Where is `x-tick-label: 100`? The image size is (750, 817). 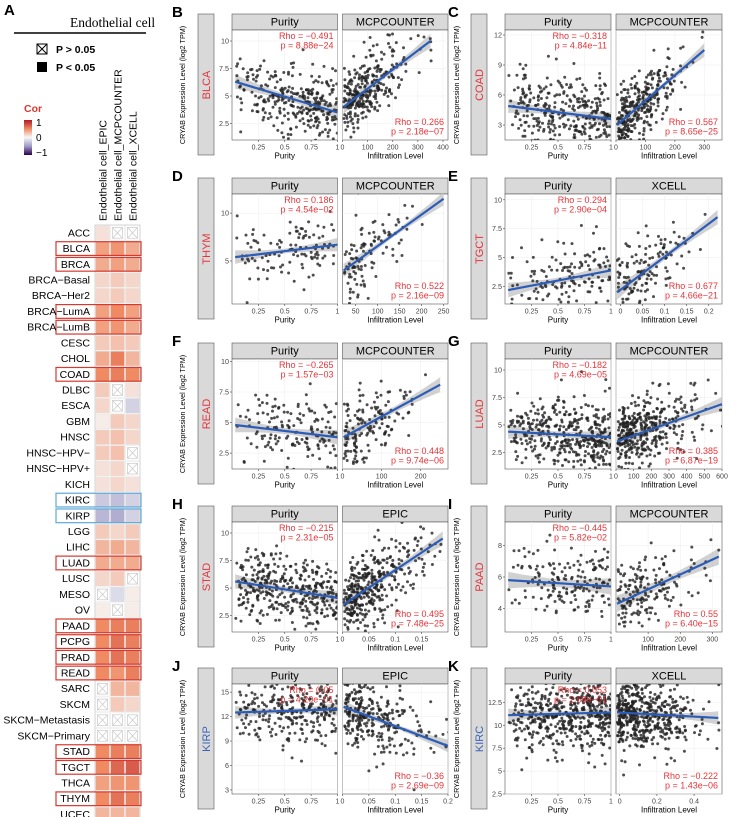
x-tick-label: 100 is located at coordinates (378, 312).